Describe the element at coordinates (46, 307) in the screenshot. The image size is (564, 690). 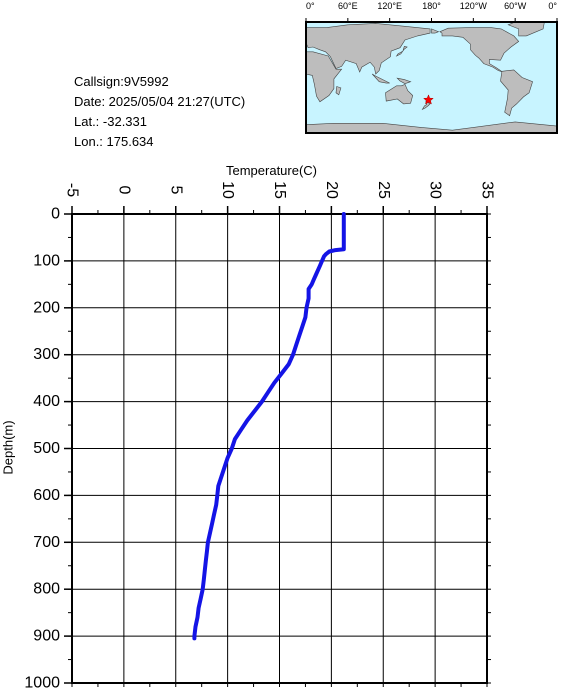
I see `y-tick-label: 200` at that location.